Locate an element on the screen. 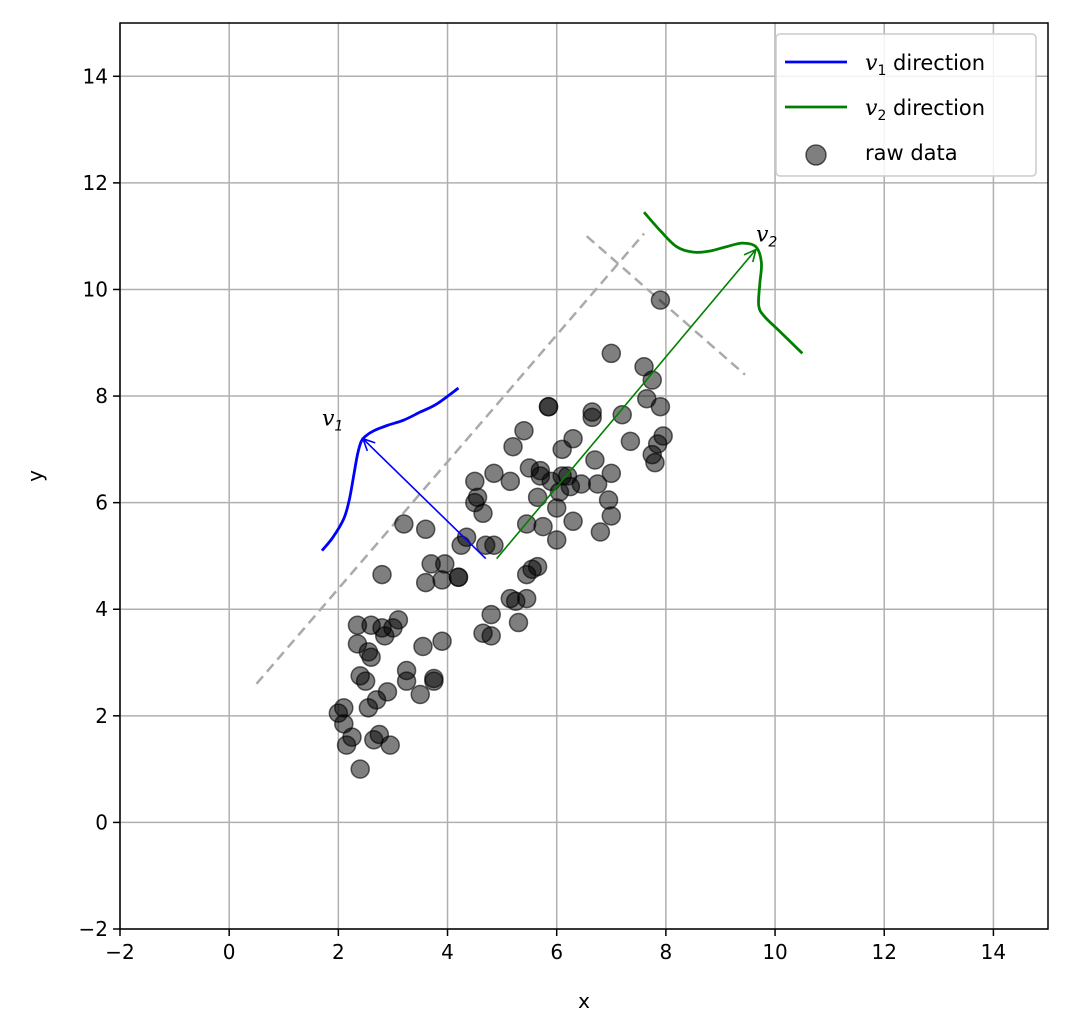 The image size is (1072, 1036). y-tick-label: 2 is located at coordinates (101, 716).